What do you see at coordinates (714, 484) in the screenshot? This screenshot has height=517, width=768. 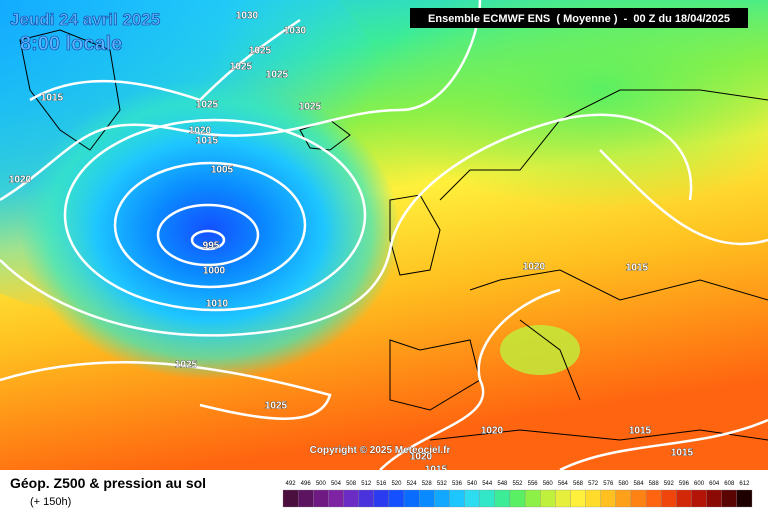 I see `scale-label: 604` at bounding box center [714, 484].